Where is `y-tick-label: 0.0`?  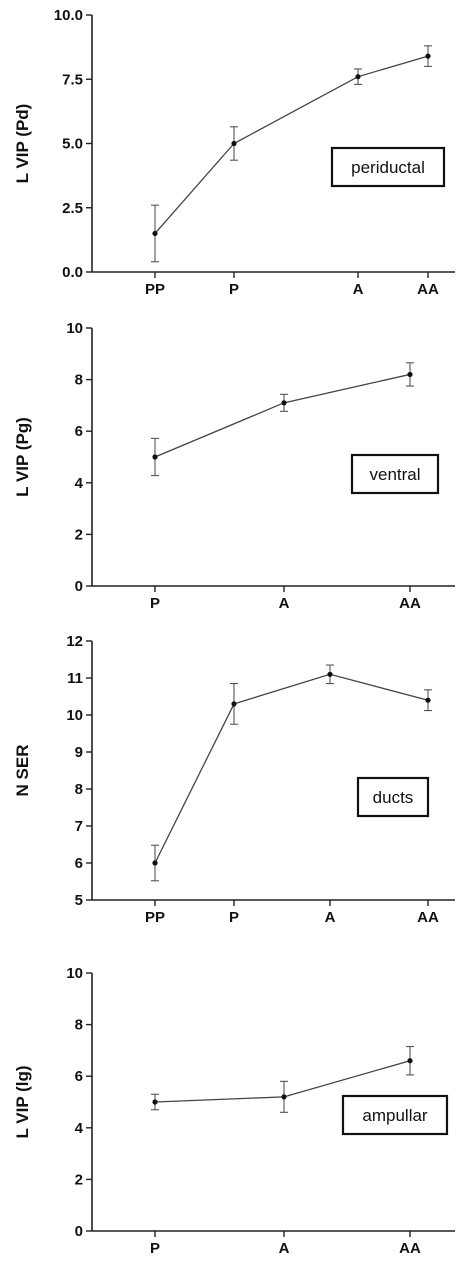 y-tick-label: 0.0 is located at coordinates (72, 272).